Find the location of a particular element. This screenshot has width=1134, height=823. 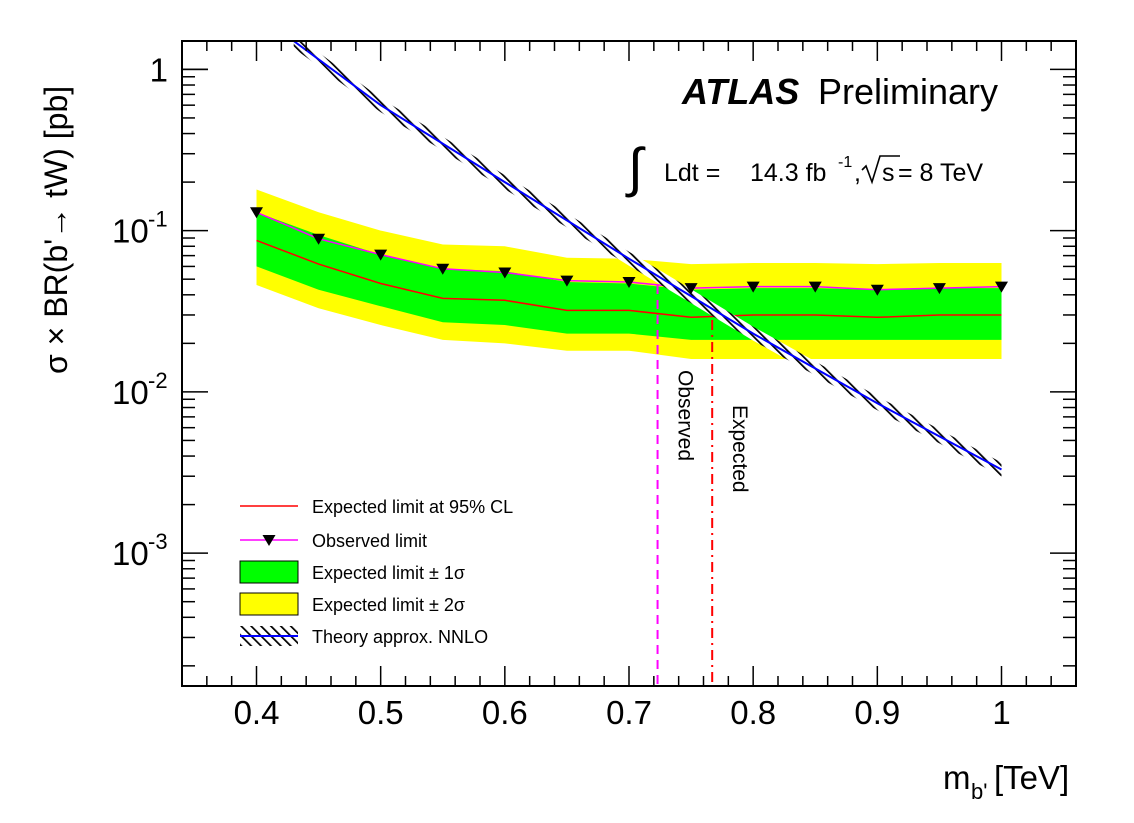

x-axis-label-sub: b' is located at coordinates (979, 791).